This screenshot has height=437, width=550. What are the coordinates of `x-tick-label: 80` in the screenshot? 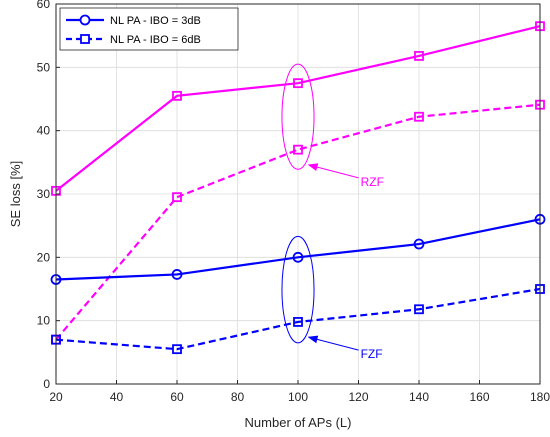 It's located at (238, 397).